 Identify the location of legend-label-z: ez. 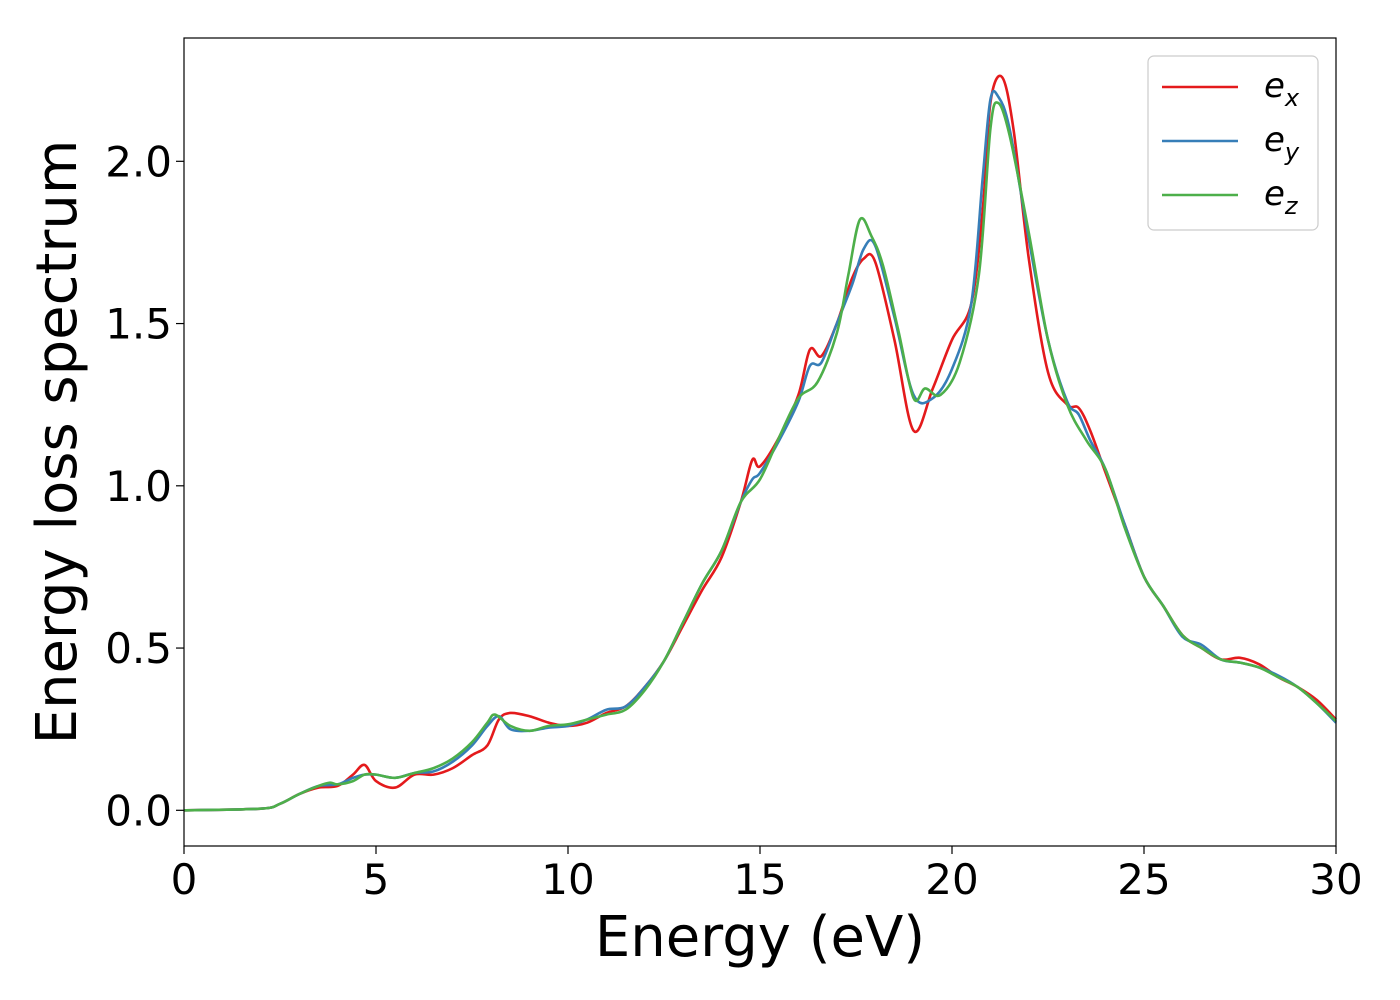
(1281, 197).